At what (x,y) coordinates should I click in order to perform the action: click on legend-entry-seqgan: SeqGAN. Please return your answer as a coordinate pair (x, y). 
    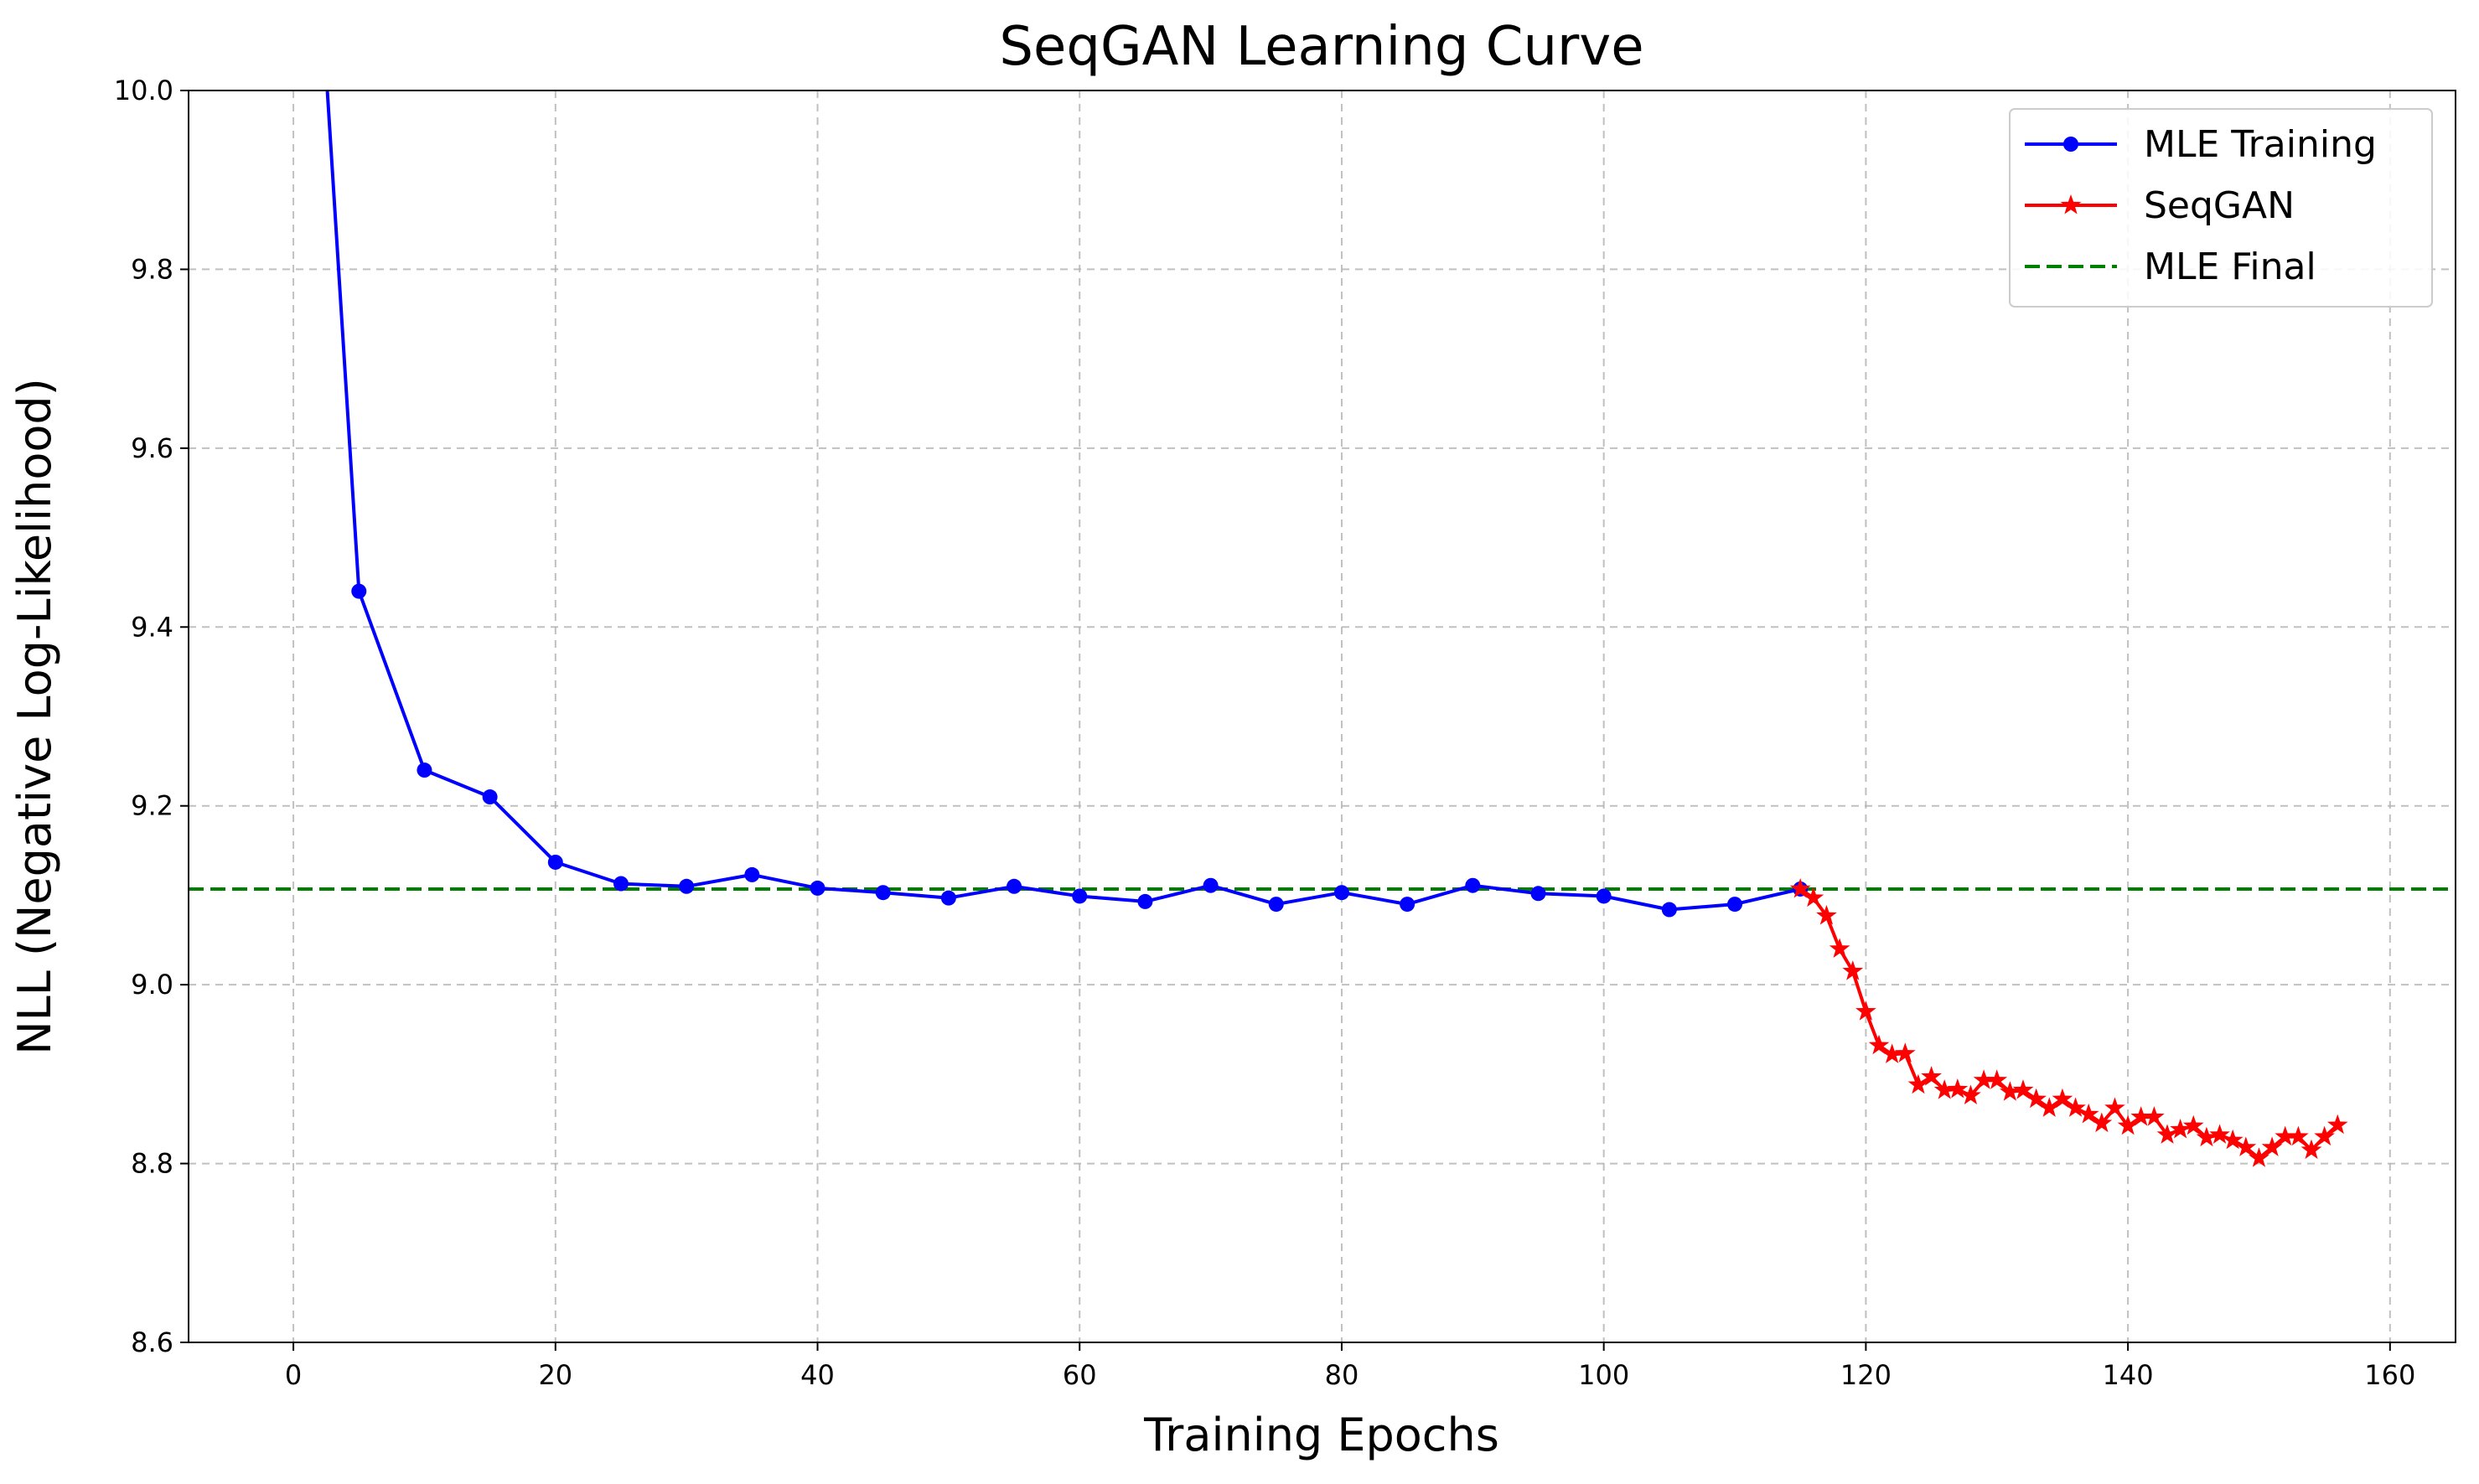
    Looking at the image, I should click on (2160, 206).